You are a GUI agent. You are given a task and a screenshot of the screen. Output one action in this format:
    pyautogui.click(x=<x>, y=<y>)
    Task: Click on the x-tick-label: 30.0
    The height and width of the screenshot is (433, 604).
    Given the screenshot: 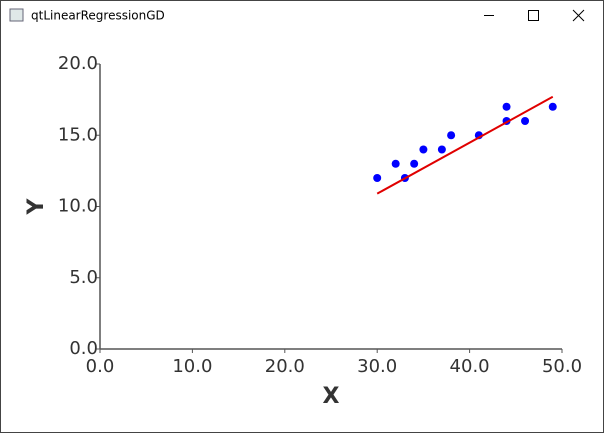 What is the action you would take?
    pyautogui.click(x=377, y=366)
    